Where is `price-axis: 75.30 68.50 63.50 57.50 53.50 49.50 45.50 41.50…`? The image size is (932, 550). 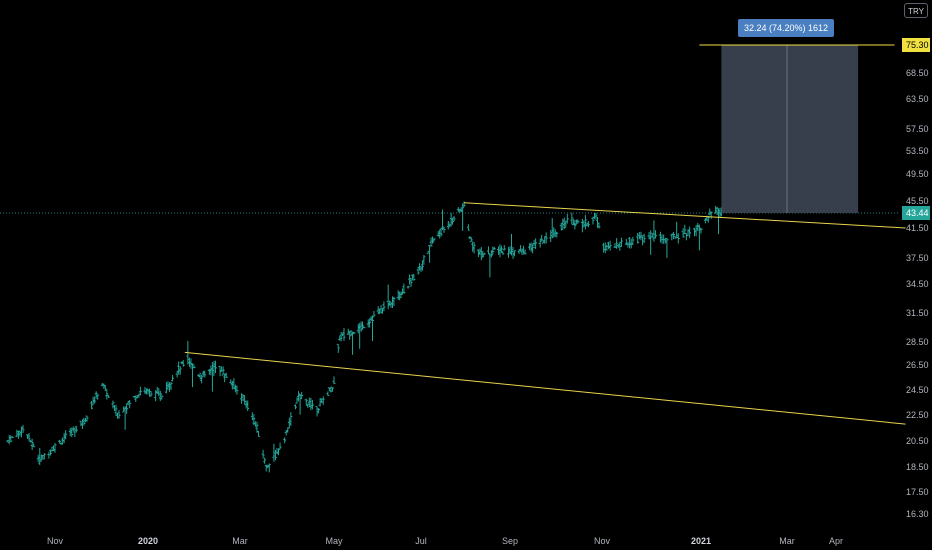
price-axis: 75.30 68.50 63.50 57.50 53.50 49.50 45.50 41.50… is located at coordinates (916, 278).